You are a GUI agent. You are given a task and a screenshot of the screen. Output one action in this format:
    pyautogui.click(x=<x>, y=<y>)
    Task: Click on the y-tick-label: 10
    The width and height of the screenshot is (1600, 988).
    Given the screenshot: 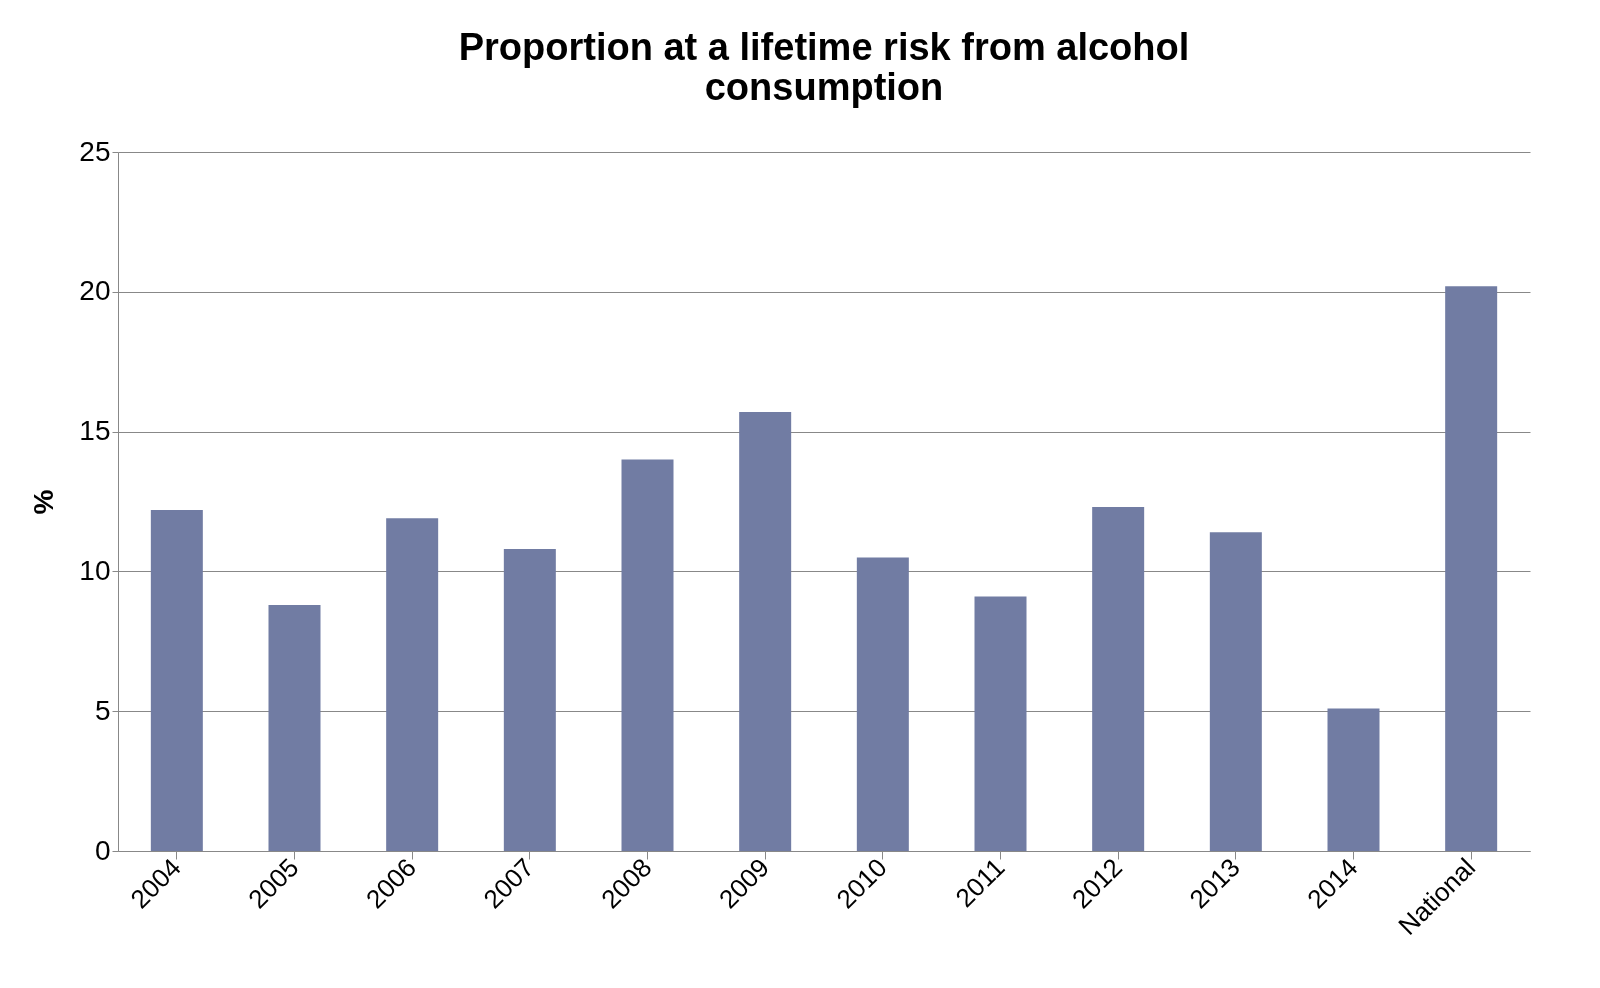 What is the action you would take?
    pyautogui.click(x=95, y=570)
    